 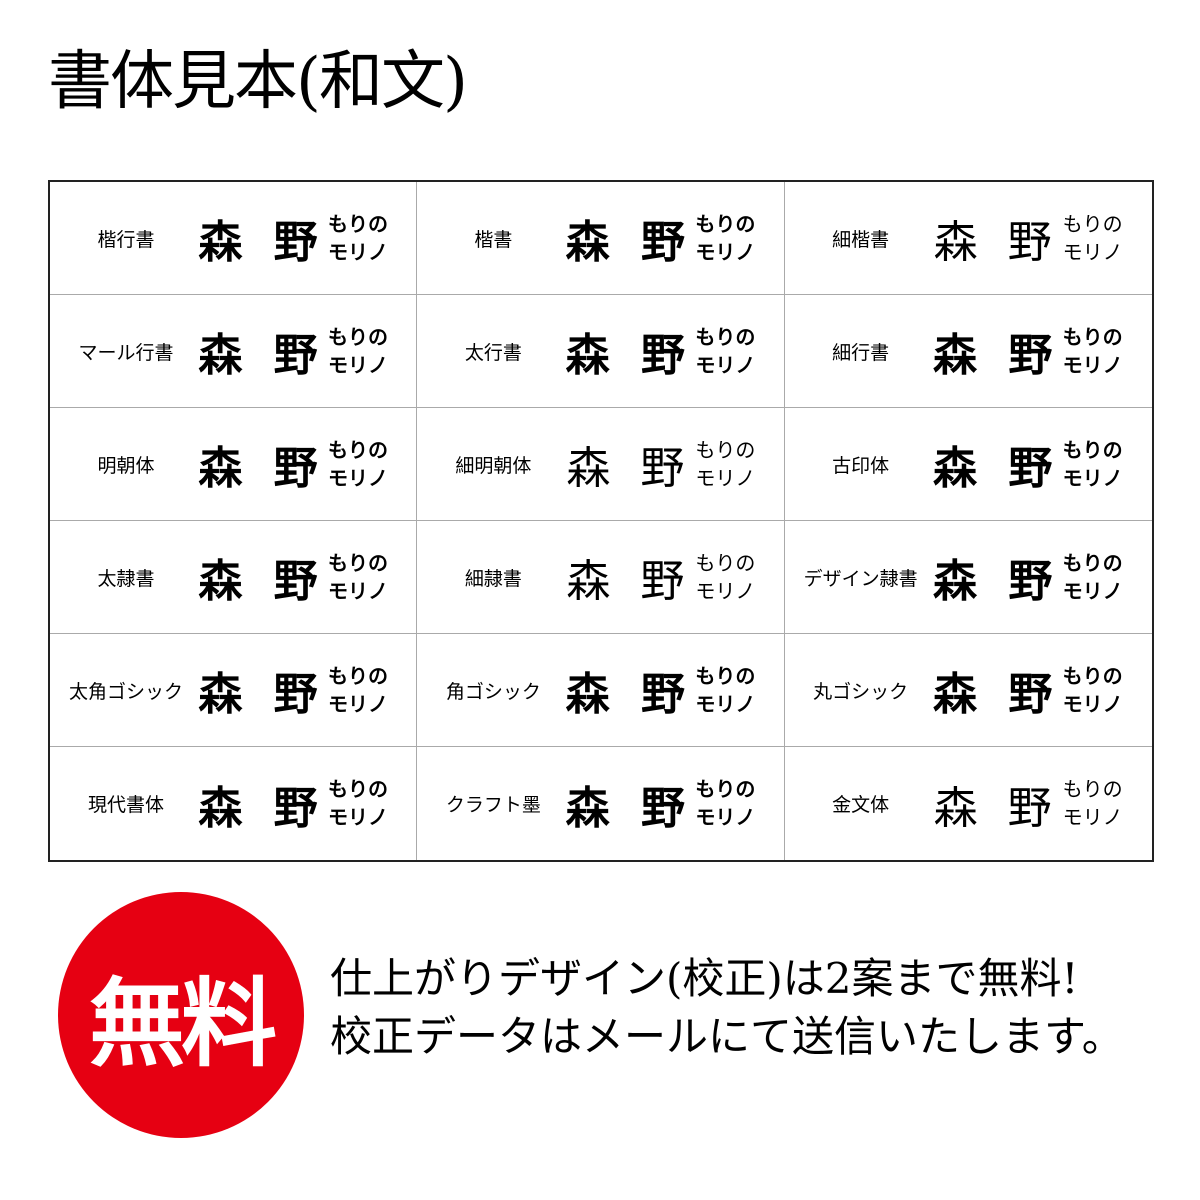 I want to click on page-title: 書体見本(和文), so click(x=258, y=82).